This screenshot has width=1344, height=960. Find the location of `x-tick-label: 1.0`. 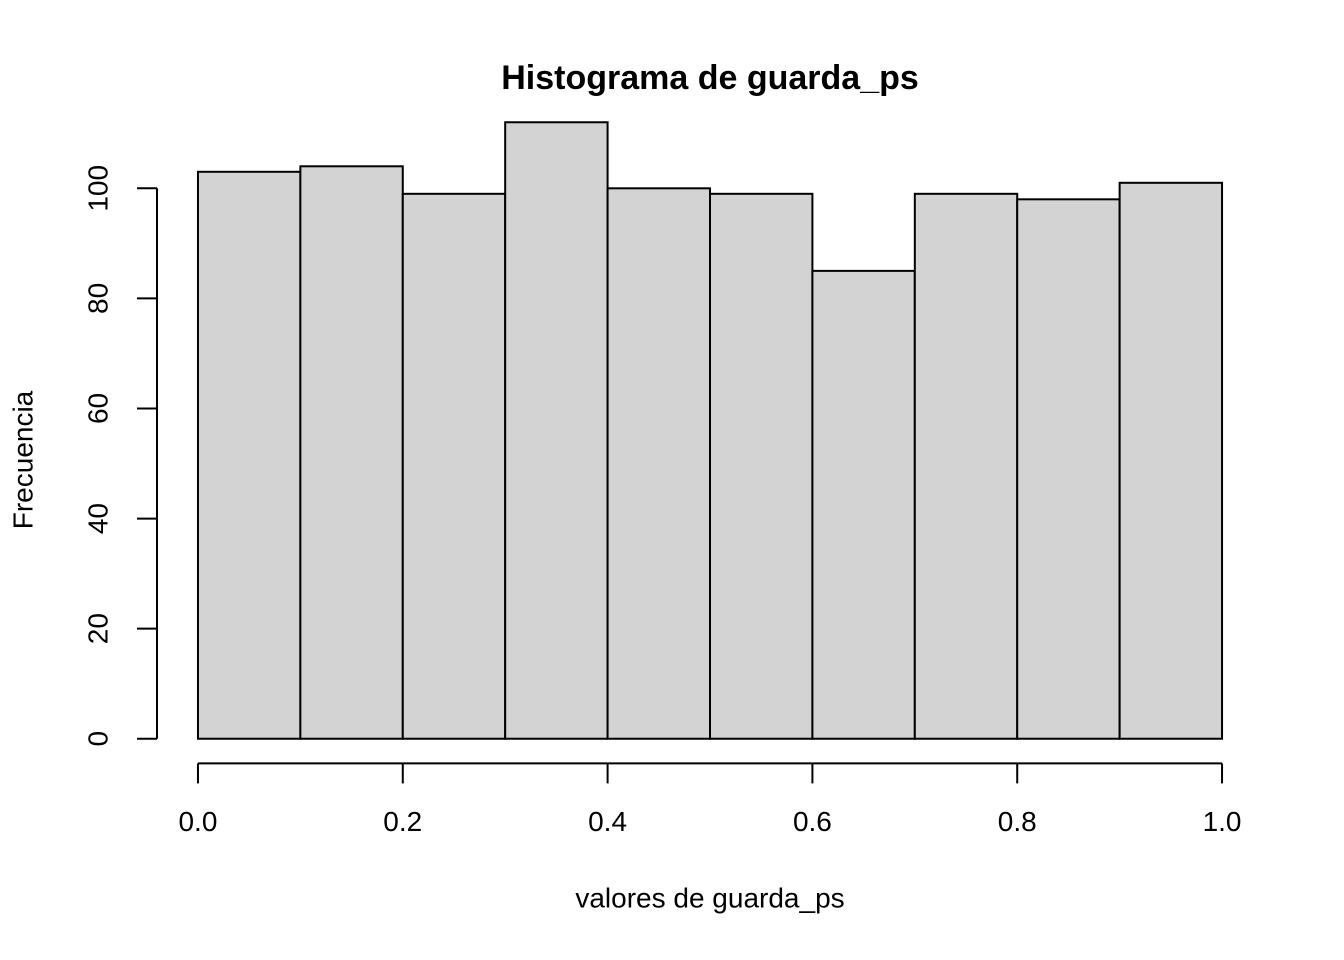

x-tick-label: 1.0 is located at coordinates (1222, 821).